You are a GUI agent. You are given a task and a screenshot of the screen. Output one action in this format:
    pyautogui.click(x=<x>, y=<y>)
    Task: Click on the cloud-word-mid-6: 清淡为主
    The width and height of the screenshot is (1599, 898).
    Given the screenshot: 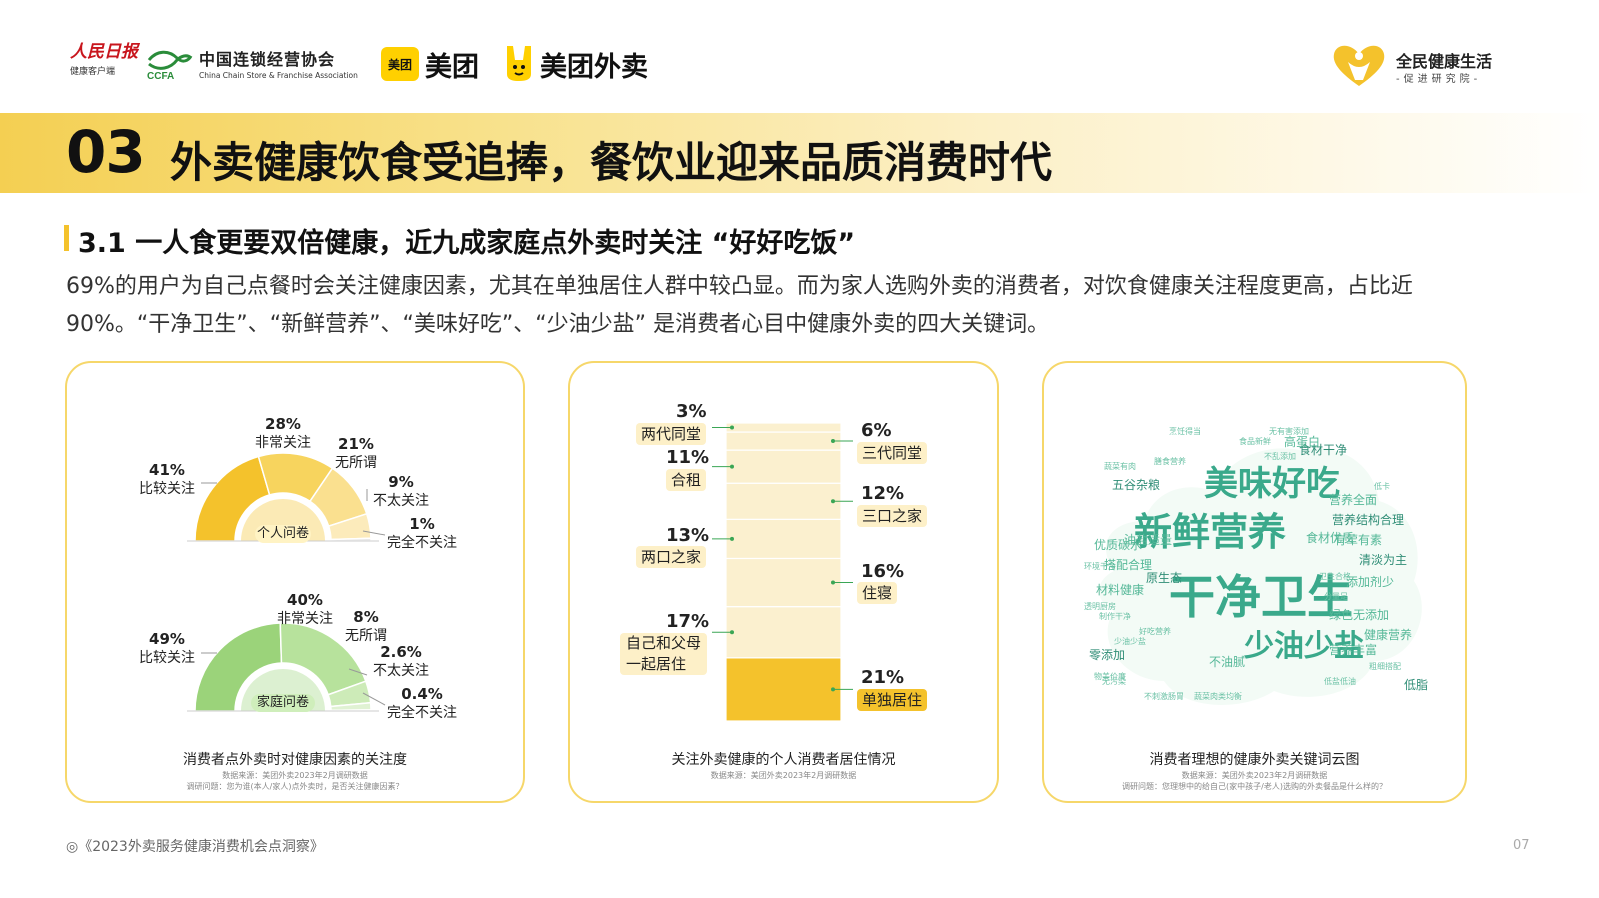 What is the action you would take?
    pyautogui.click(x=1383, y=560)
    